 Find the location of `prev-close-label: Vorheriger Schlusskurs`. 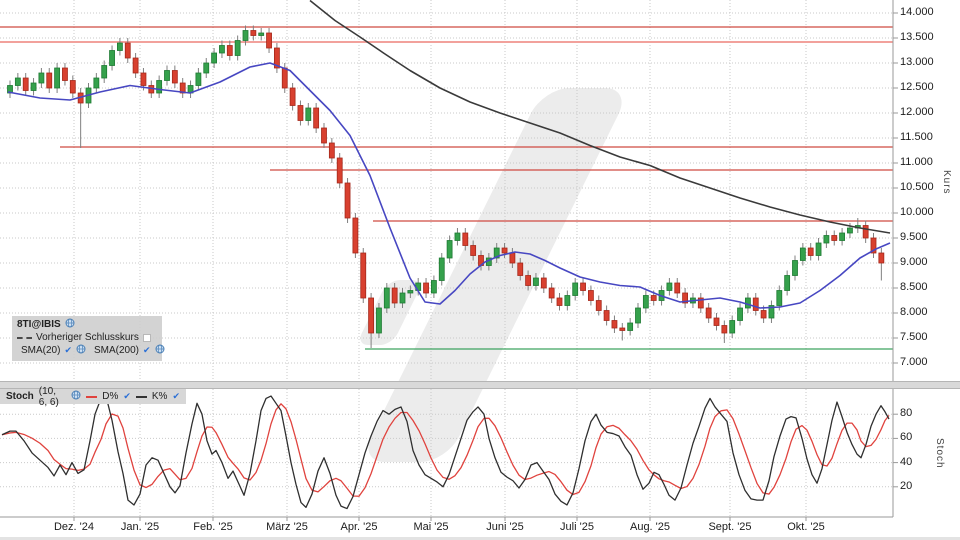

prev-close-label: Vorheriger Schlusskurs is located at coordinates (87, 337).